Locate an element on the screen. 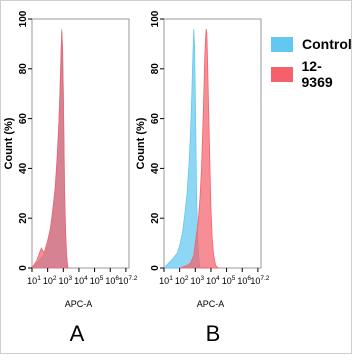 Image resolution: width=354 pixels, height=360 pixels. y-tick-label-20-a: 20 is located at coordinates (23, 218).